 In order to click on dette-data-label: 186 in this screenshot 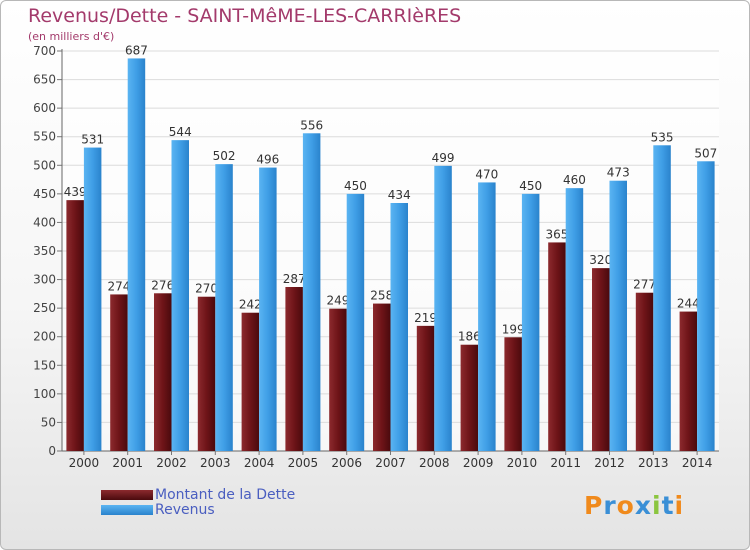, I will do `click(469, 337)`.